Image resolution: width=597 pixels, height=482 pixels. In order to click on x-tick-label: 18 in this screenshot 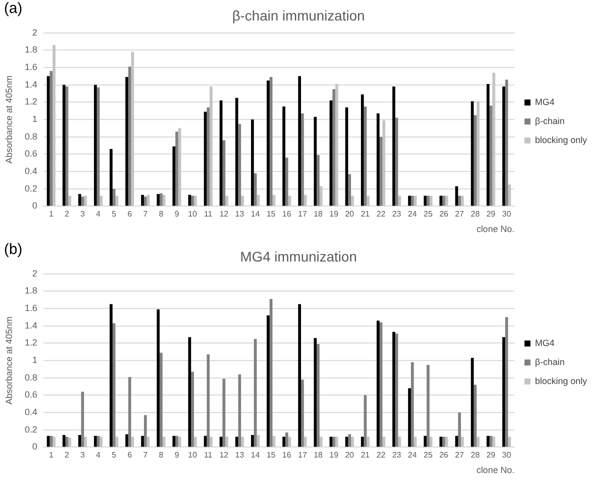, I will do `click(319, 213)`.